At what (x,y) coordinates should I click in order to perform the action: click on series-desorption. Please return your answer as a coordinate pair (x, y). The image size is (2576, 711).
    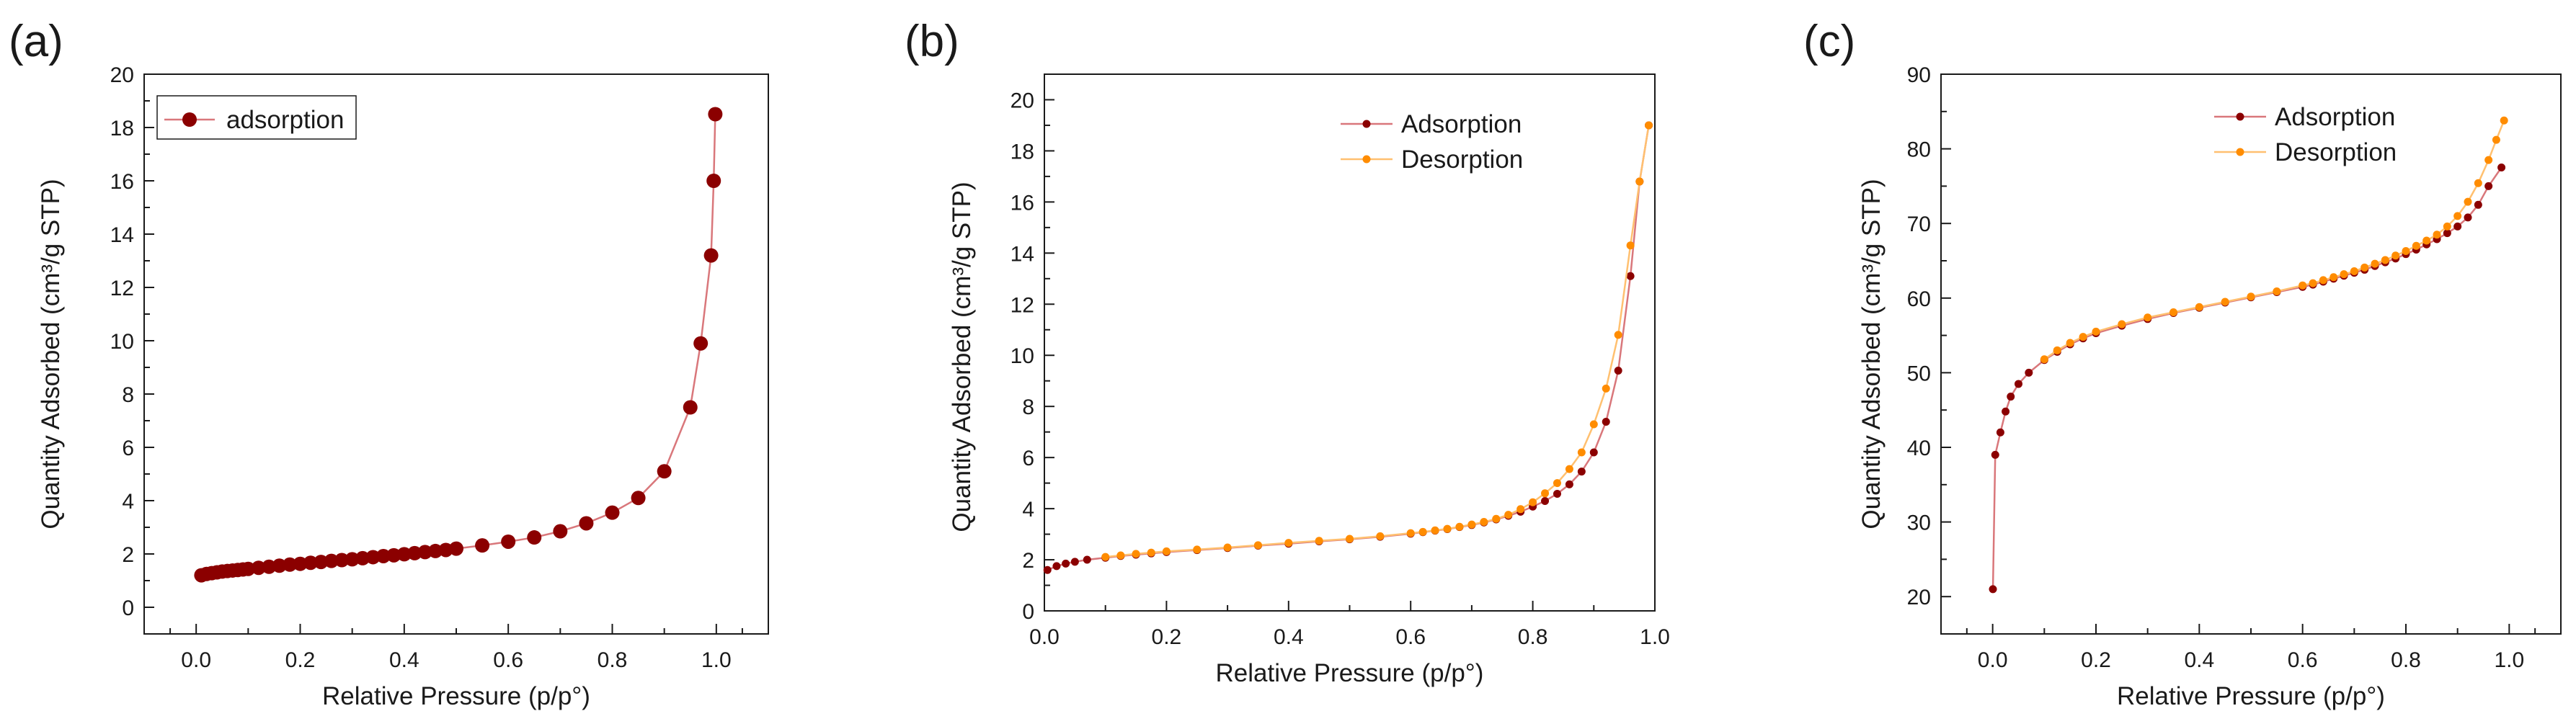
    Looking at the image, I should click on (1377, 341).